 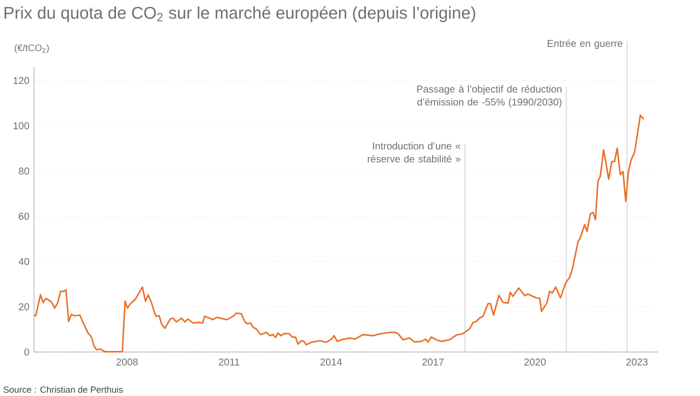 What do you see at coordinates (24, 262) in the screenshot?
I see `y-tick-label: 40` at bounding box center [24, 262].